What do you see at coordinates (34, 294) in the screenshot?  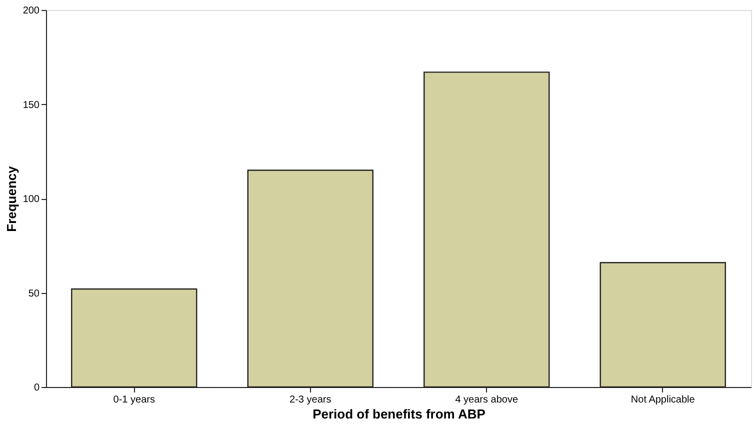 I see `y-tick-label: 50` at bounding box center [34, 294].